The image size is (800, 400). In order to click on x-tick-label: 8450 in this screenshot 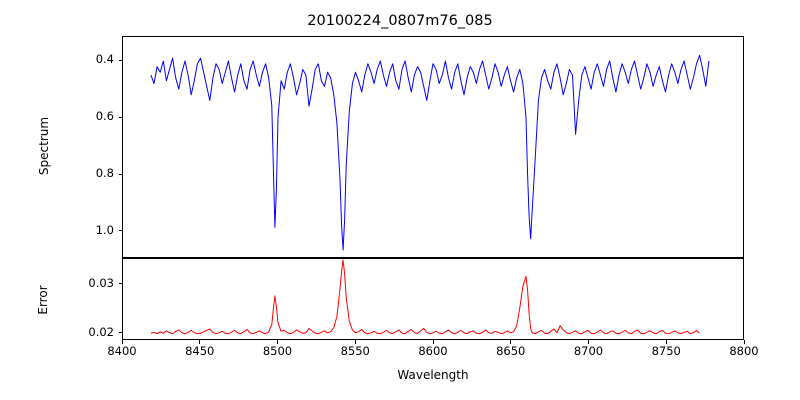, I will do `click(200, 351)`.